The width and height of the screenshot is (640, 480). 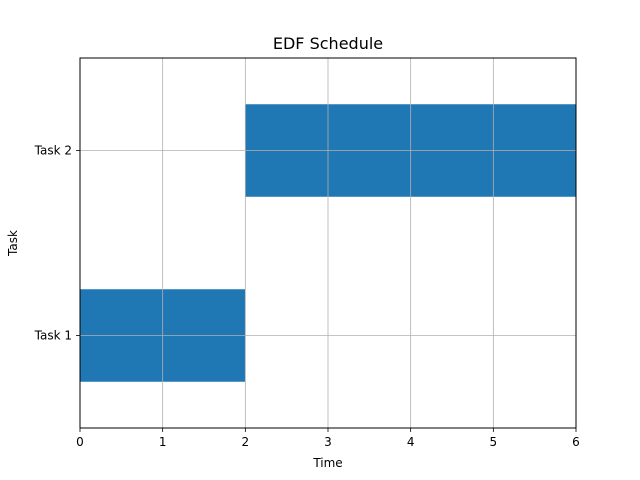 I want to click on x-tick-label: 1, so click(x=163, y=442).